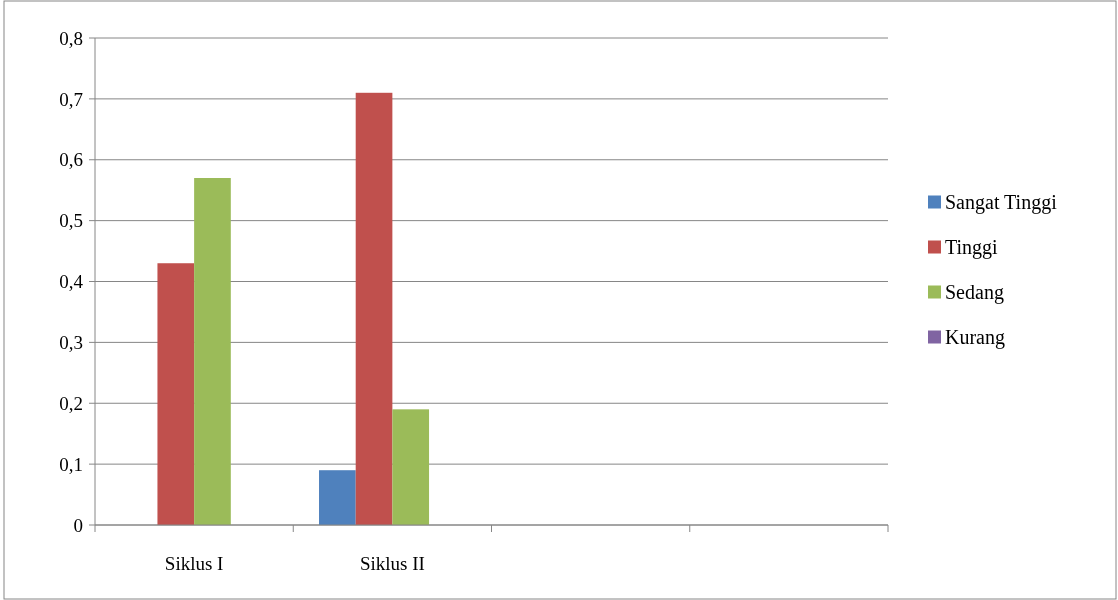 This screenshot has width=1118, height=600. What do you see at coordinates (71, 99) in the screenshot?
I see `y-tick-label: 0,7` at bounding box center [71, 99].